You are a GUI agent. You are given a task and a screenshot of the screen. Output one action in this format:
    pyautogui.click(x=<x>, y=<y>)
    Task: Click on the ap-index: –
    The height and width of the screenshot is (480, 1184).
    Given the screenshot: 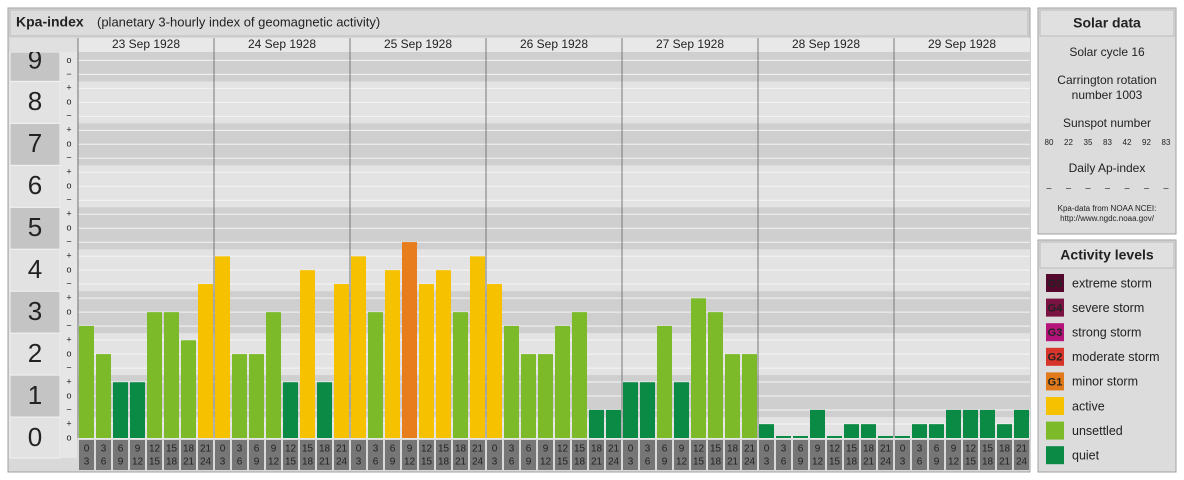 What is the action you would take?
    pyautogui.click(x=1087, y=187)
    